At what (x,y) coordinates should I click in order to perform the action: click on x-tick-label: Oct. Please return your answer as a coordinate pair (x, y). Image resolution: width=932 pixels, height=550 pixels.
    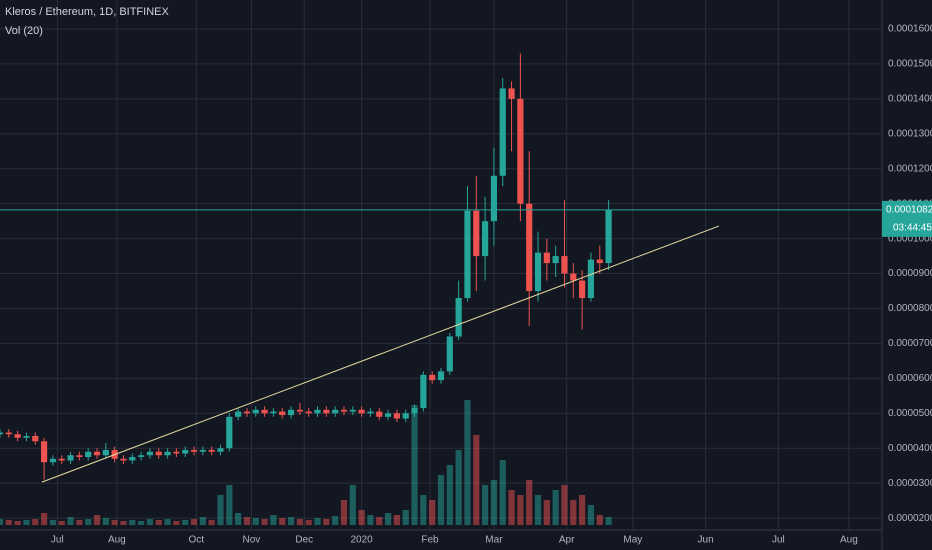
    Looking at the image, I should click on (196, 540).